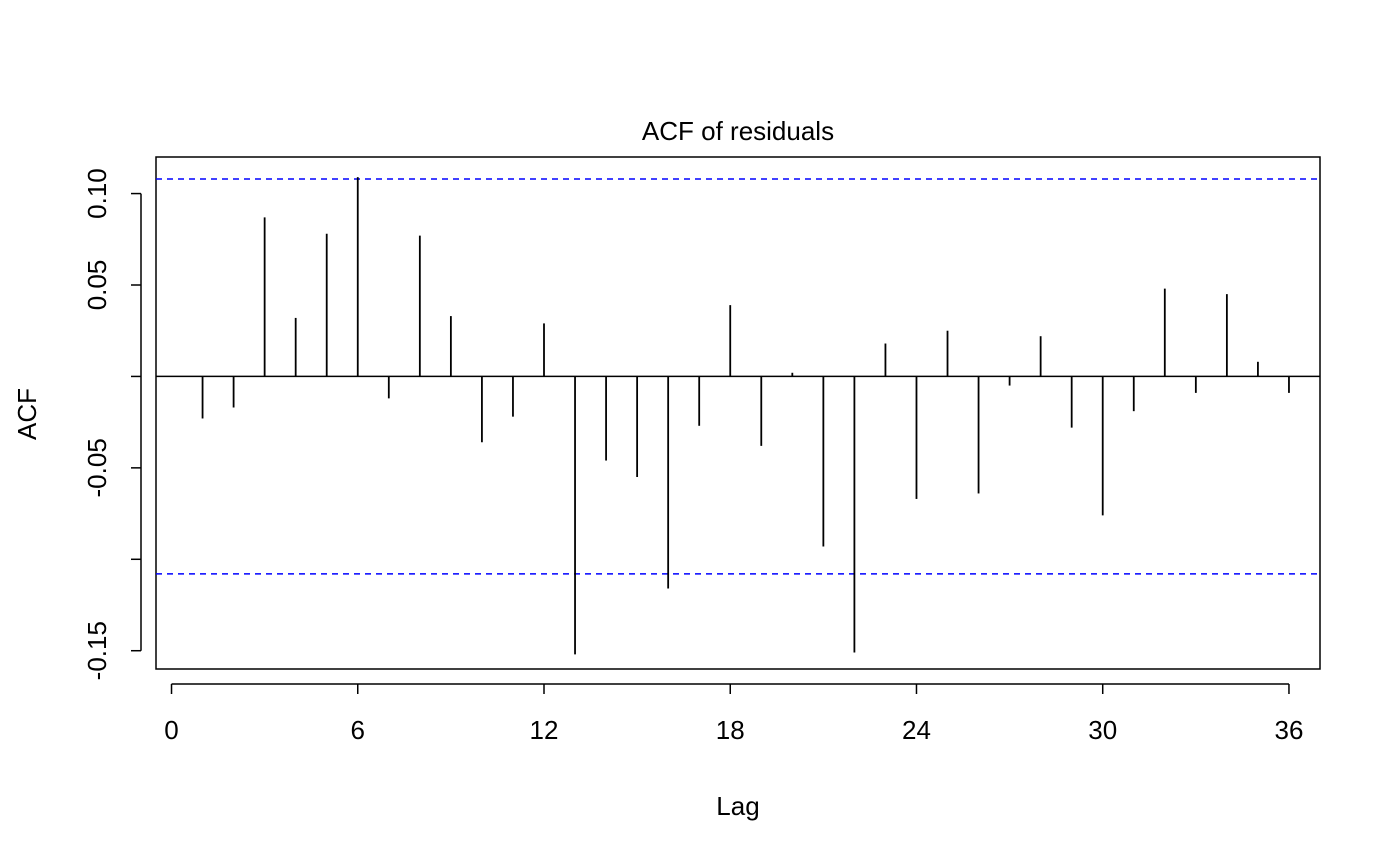 Image resolution: width=1400 pixels, height=866 pixels. Describe the element at coordinates (112, 424) in the screenshot. I see `y-axis: -0.15 -0.05 0.05 0.10` at that location.